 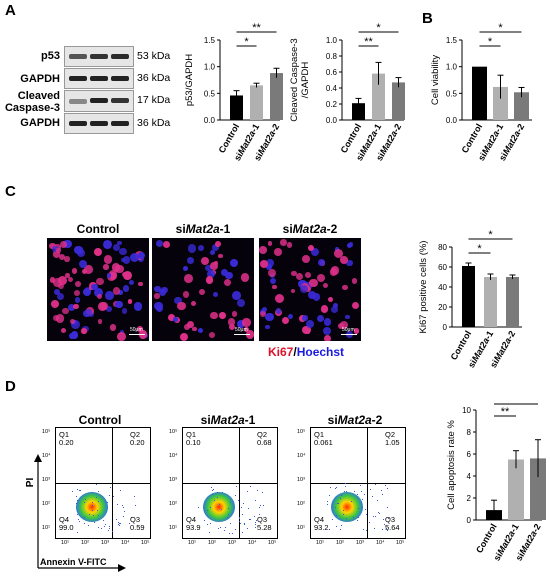 I want to click on quadrant-q2: Q2 0.68, so click(x=264, y=439).